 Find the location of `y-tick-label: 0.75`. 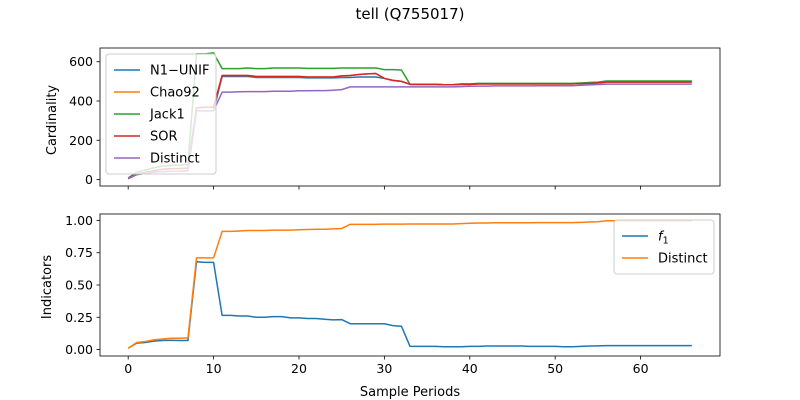

y-tick-label: 0.75 is located at coordinates (79, 252).